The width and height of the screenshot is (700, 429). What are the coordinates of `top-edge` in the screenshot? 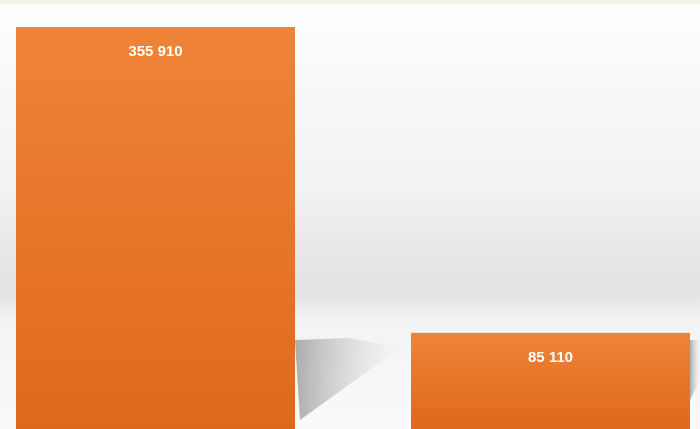 It's located at (350, 2).